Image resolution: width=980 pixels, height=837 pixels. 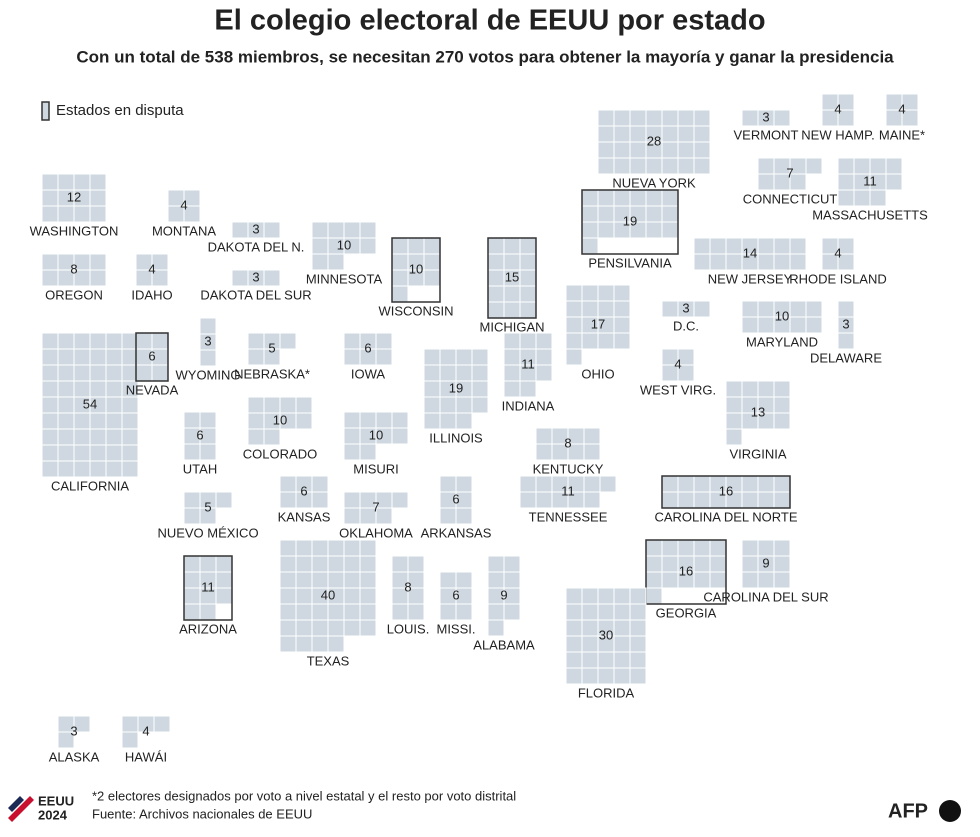 I want to click on state-votes: 30, so click(x=606, y=634).